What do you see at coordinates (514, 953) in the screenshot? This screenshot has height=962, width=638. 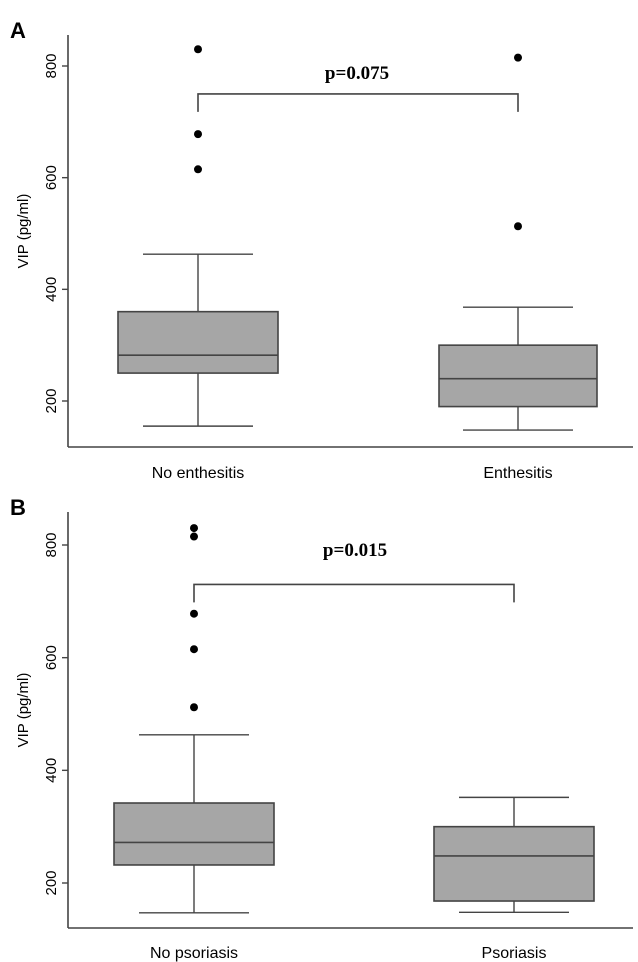 I see `category-label: Psoriasis` at bounding box center [514, 953].